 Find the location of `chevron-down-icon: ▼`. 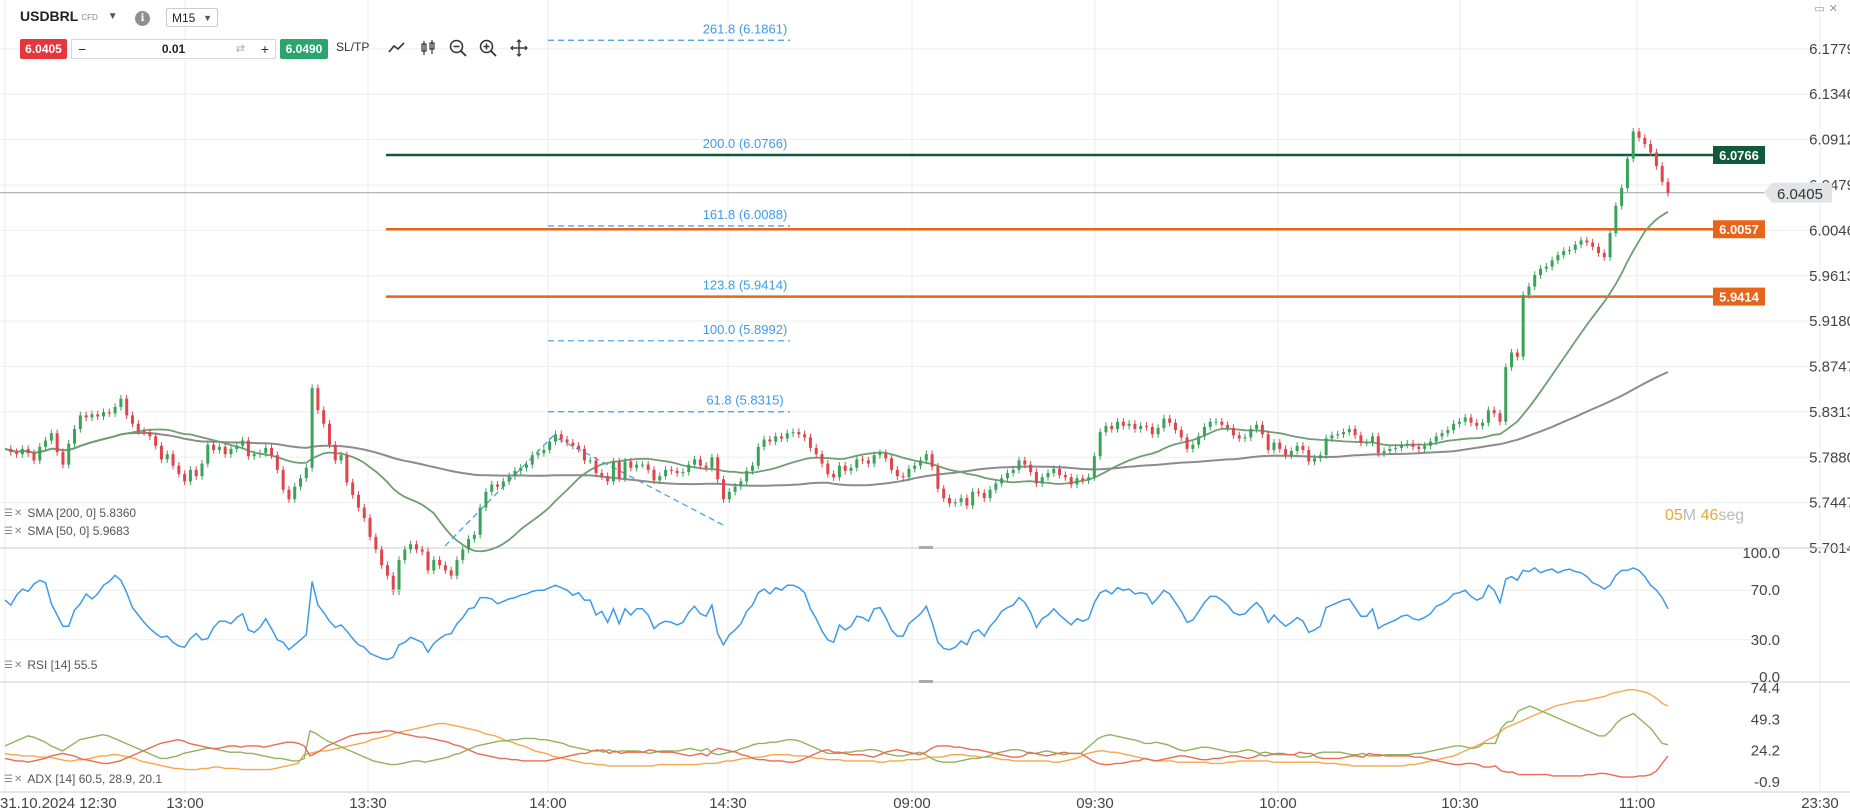

chevron-down-icon: ▼ is located at coordinates (112, 16).